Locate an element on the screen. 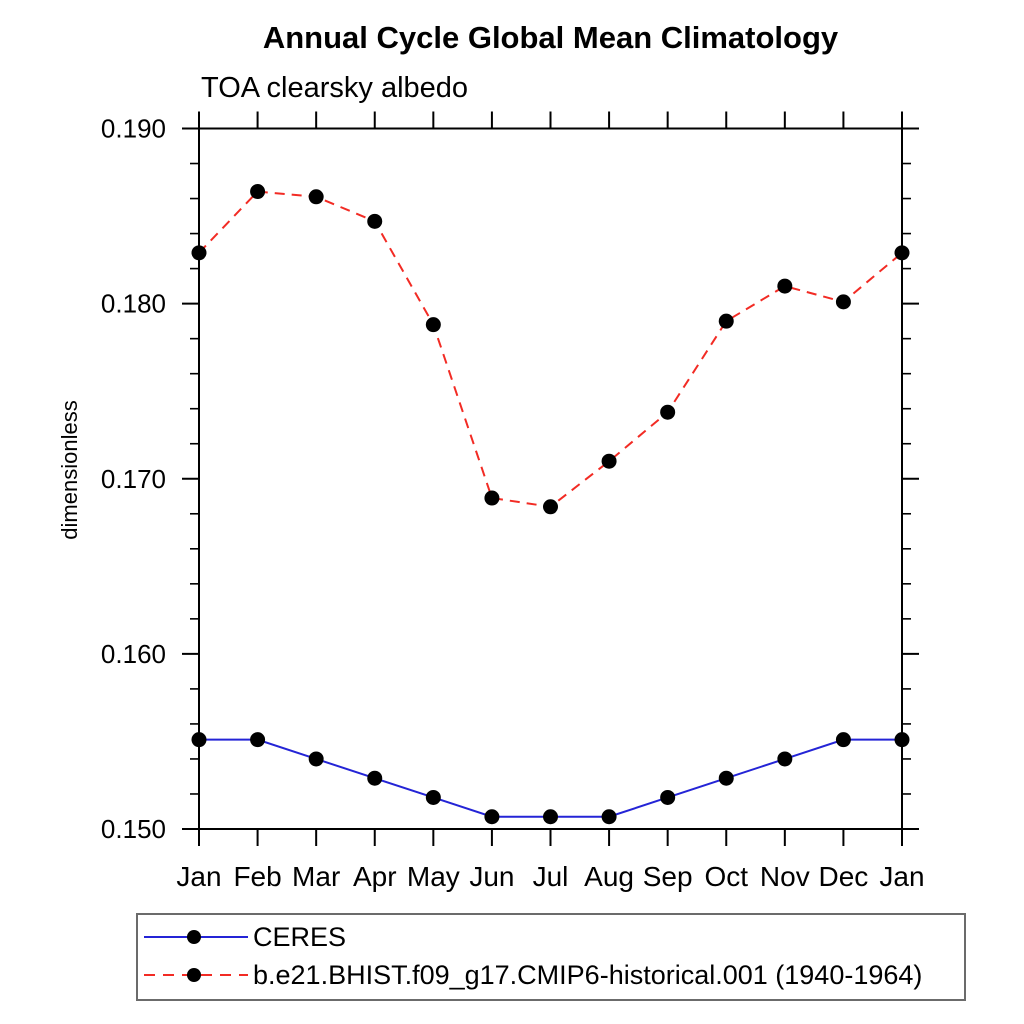 The height and width of the screenshot is (1024, 1024). legend-line-sample-dashed is located at coordinates (196, 975).